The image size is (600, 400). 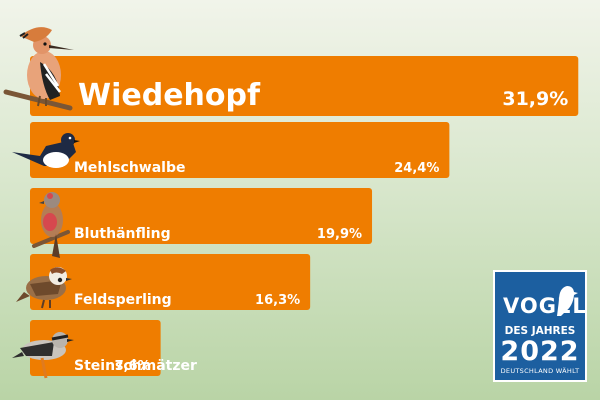 What do you see at coordinates (540, 351) in the screenshot?
I see `badge-year: 2022` at bounding box center [540, 351].